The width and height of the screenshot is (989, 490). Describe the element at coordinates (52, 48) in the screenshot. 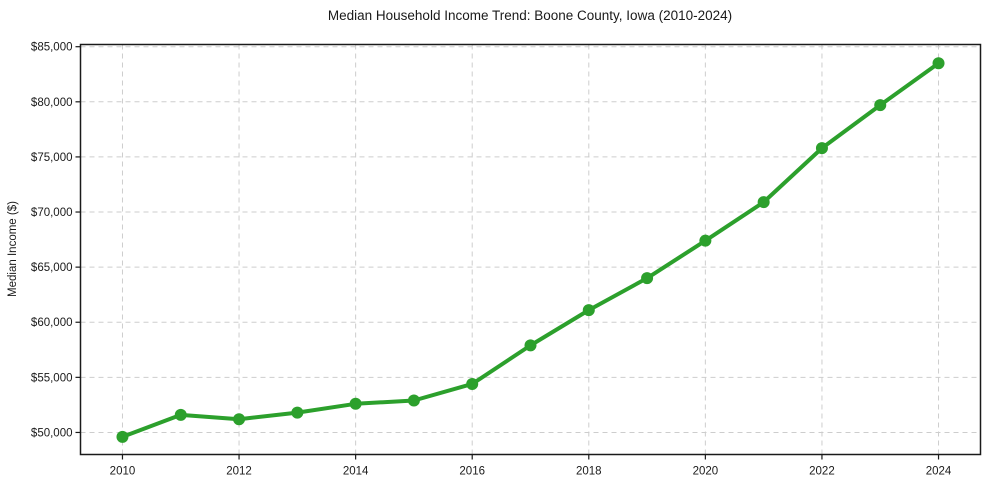

I see `y-tick-label: $85,000` at that location.